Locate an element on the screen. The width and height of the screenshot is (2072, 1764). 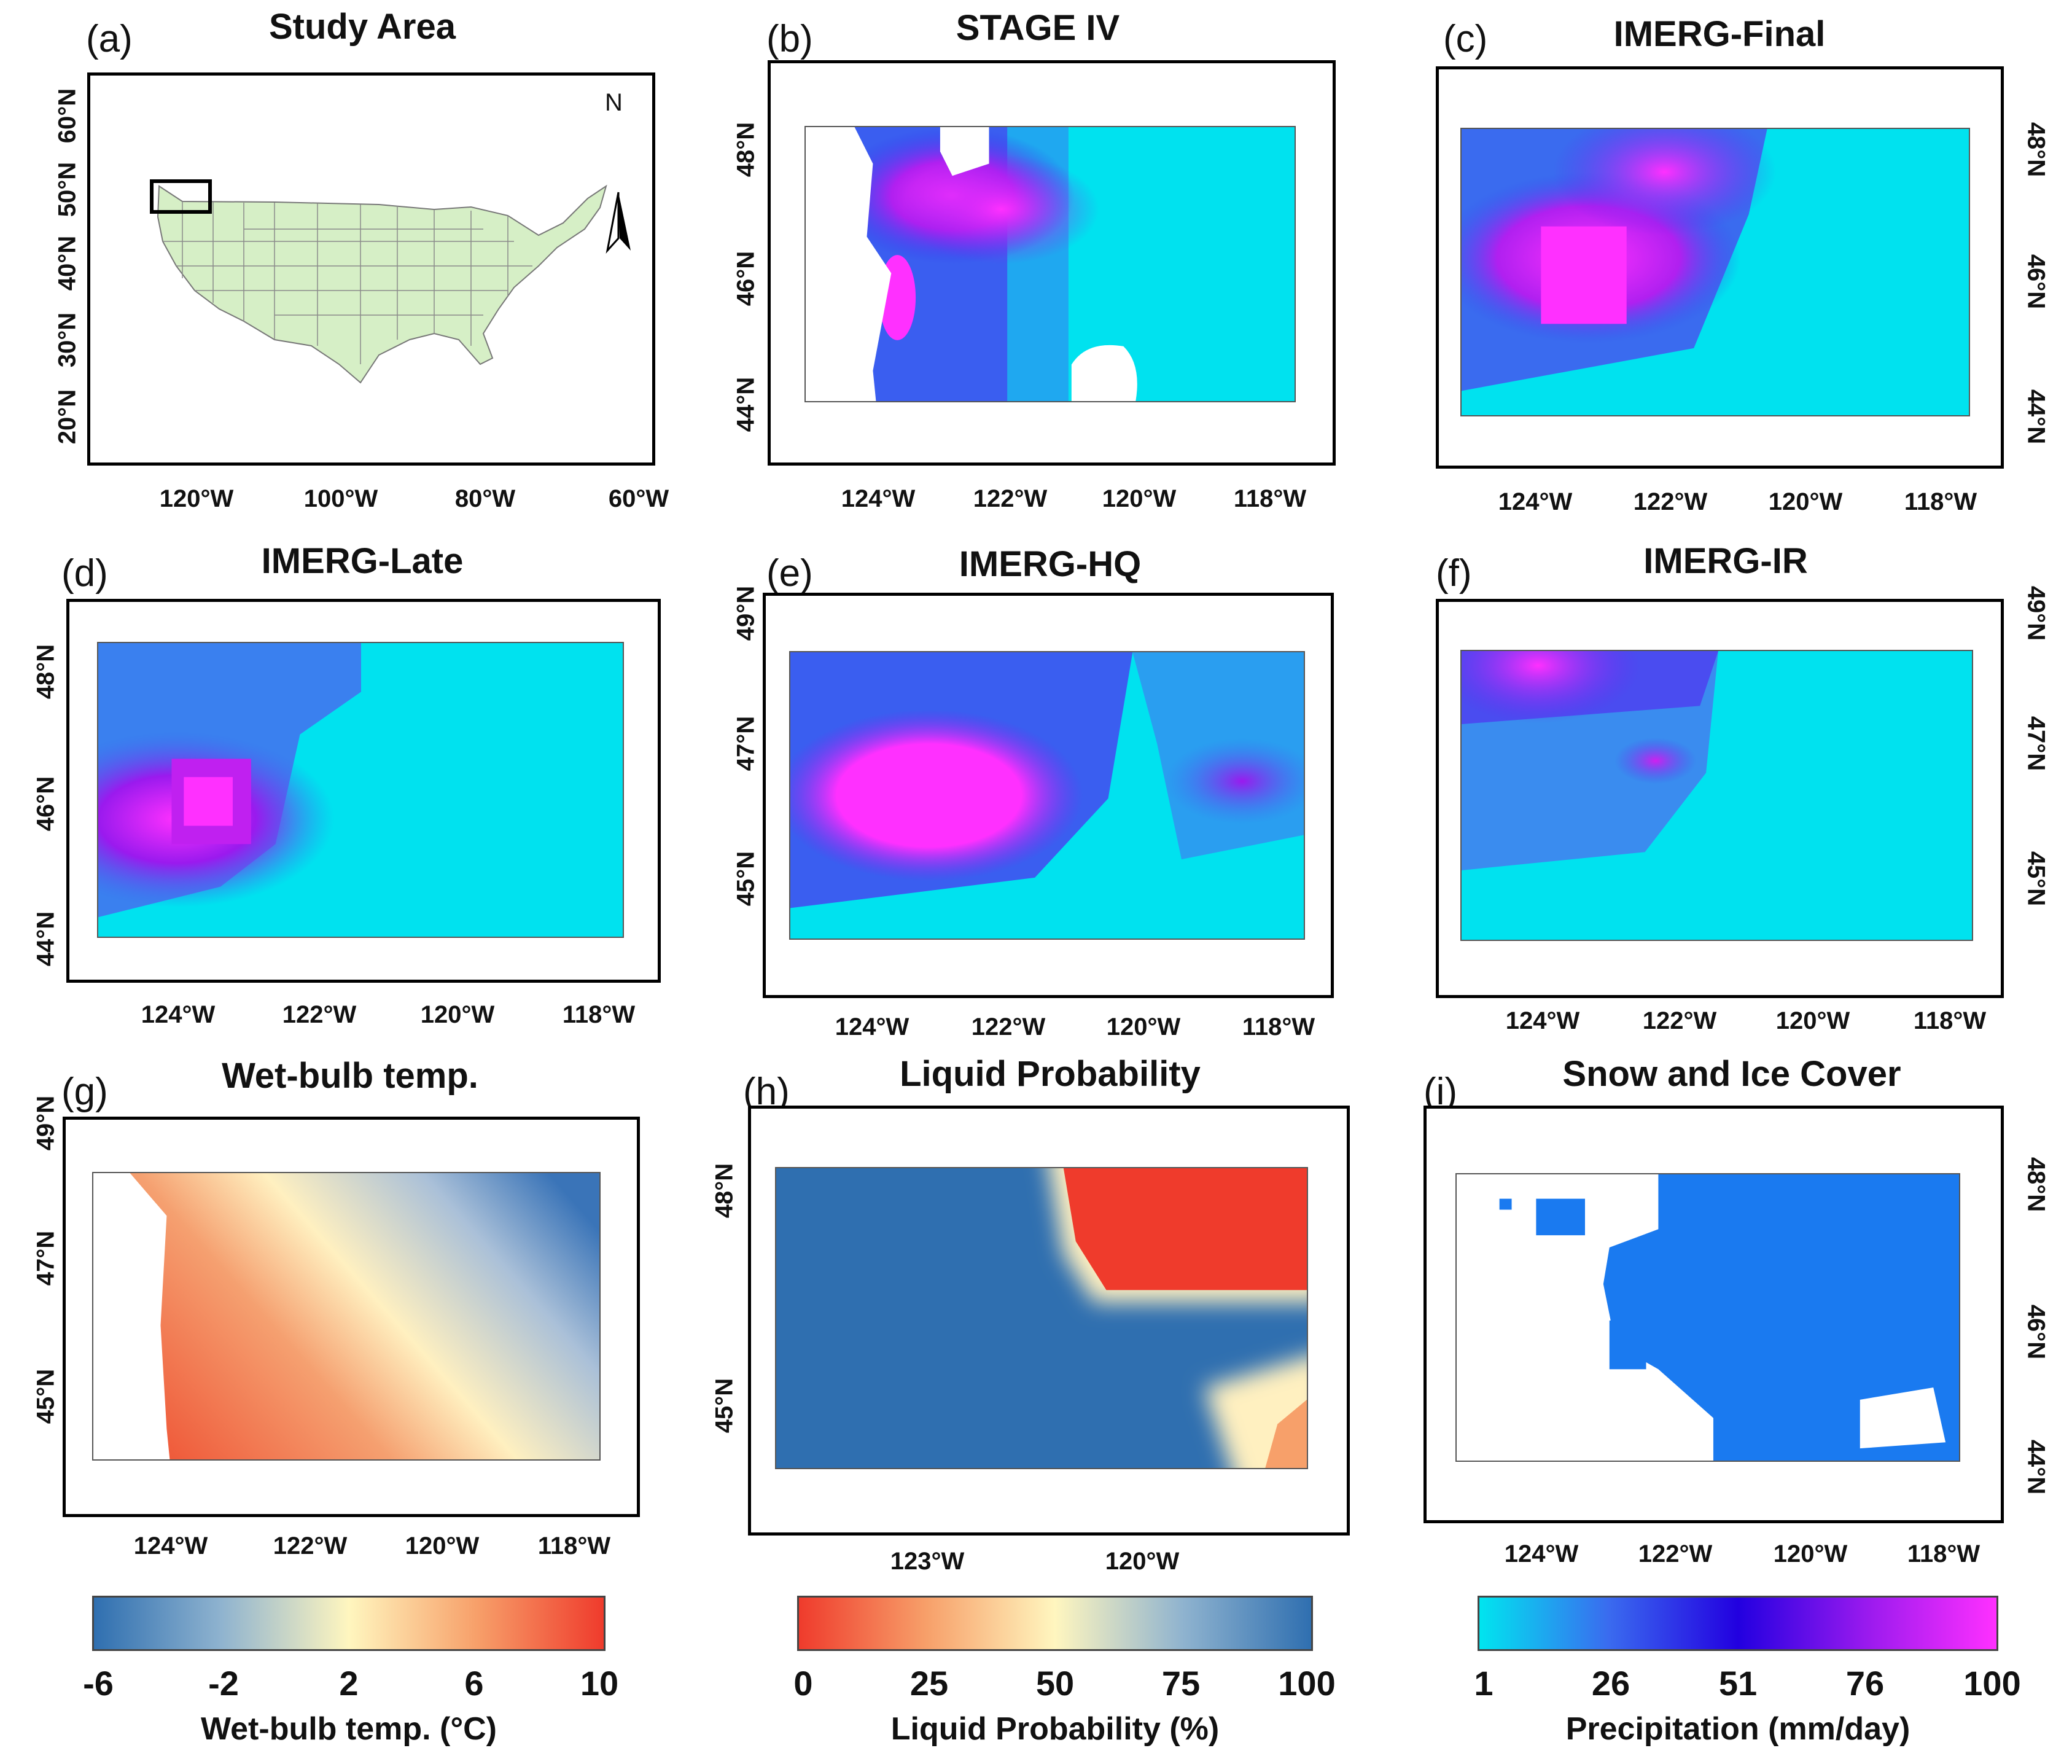
precip-map-imerg-late is located at coordinates (361, 790).